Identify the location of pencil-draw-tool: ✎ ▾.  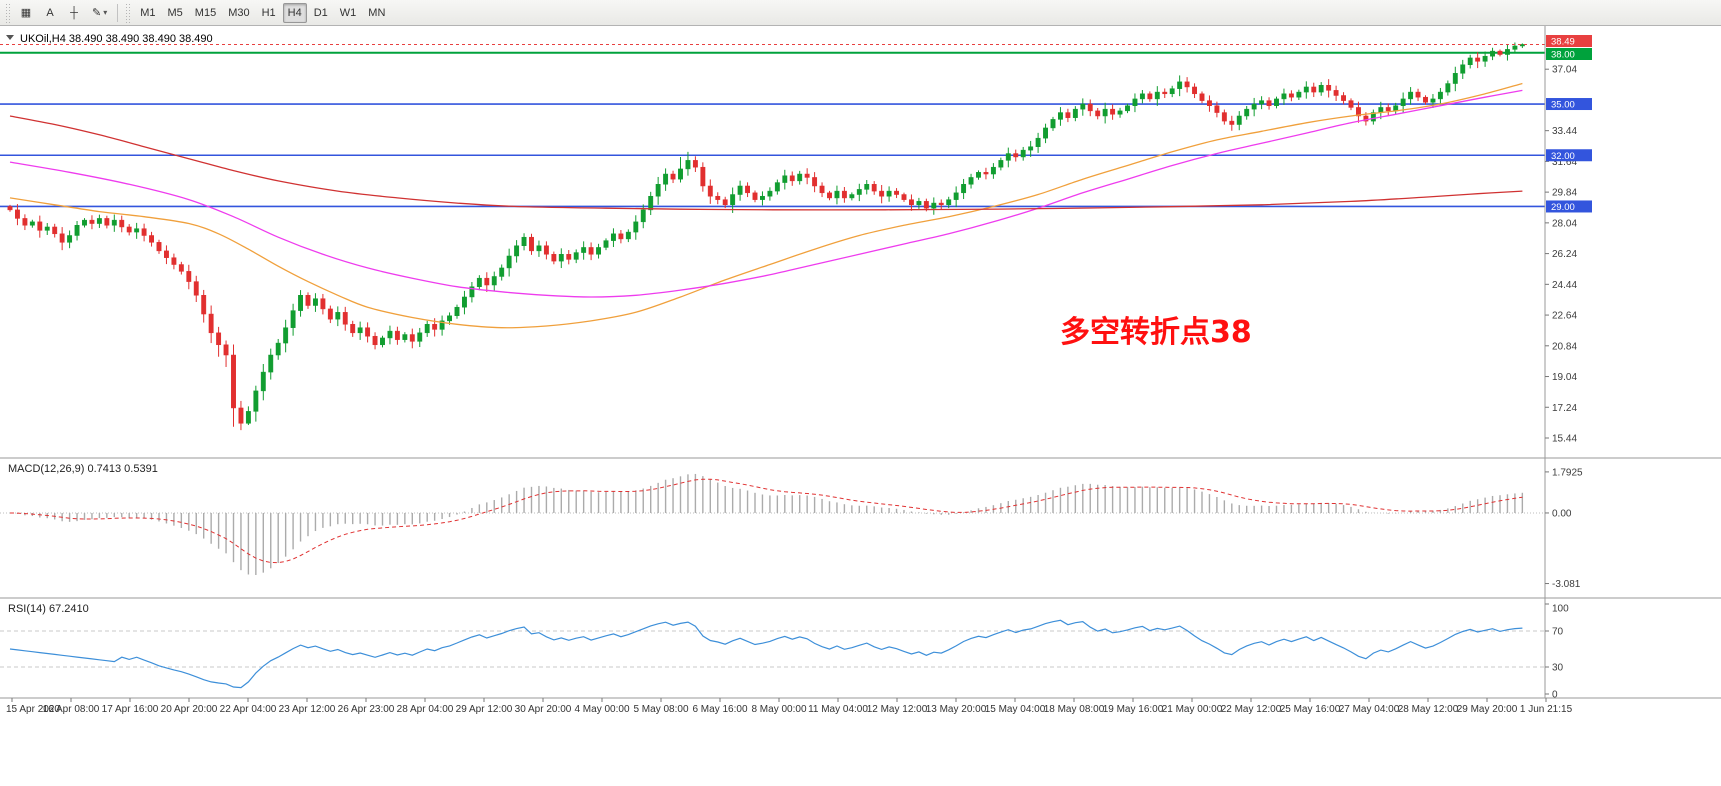
(99, 12).